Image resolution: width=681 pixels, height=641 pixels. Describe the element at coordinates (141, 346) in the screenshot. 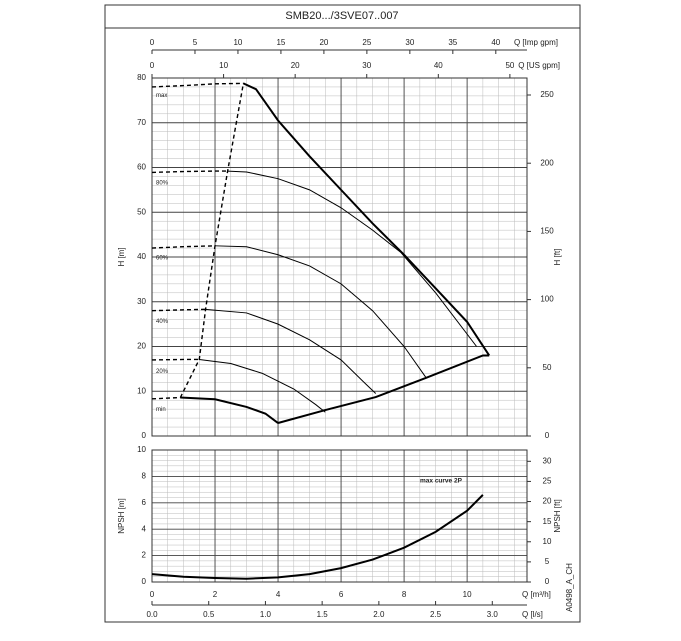

I see `y-tick-label: 20` at that location.